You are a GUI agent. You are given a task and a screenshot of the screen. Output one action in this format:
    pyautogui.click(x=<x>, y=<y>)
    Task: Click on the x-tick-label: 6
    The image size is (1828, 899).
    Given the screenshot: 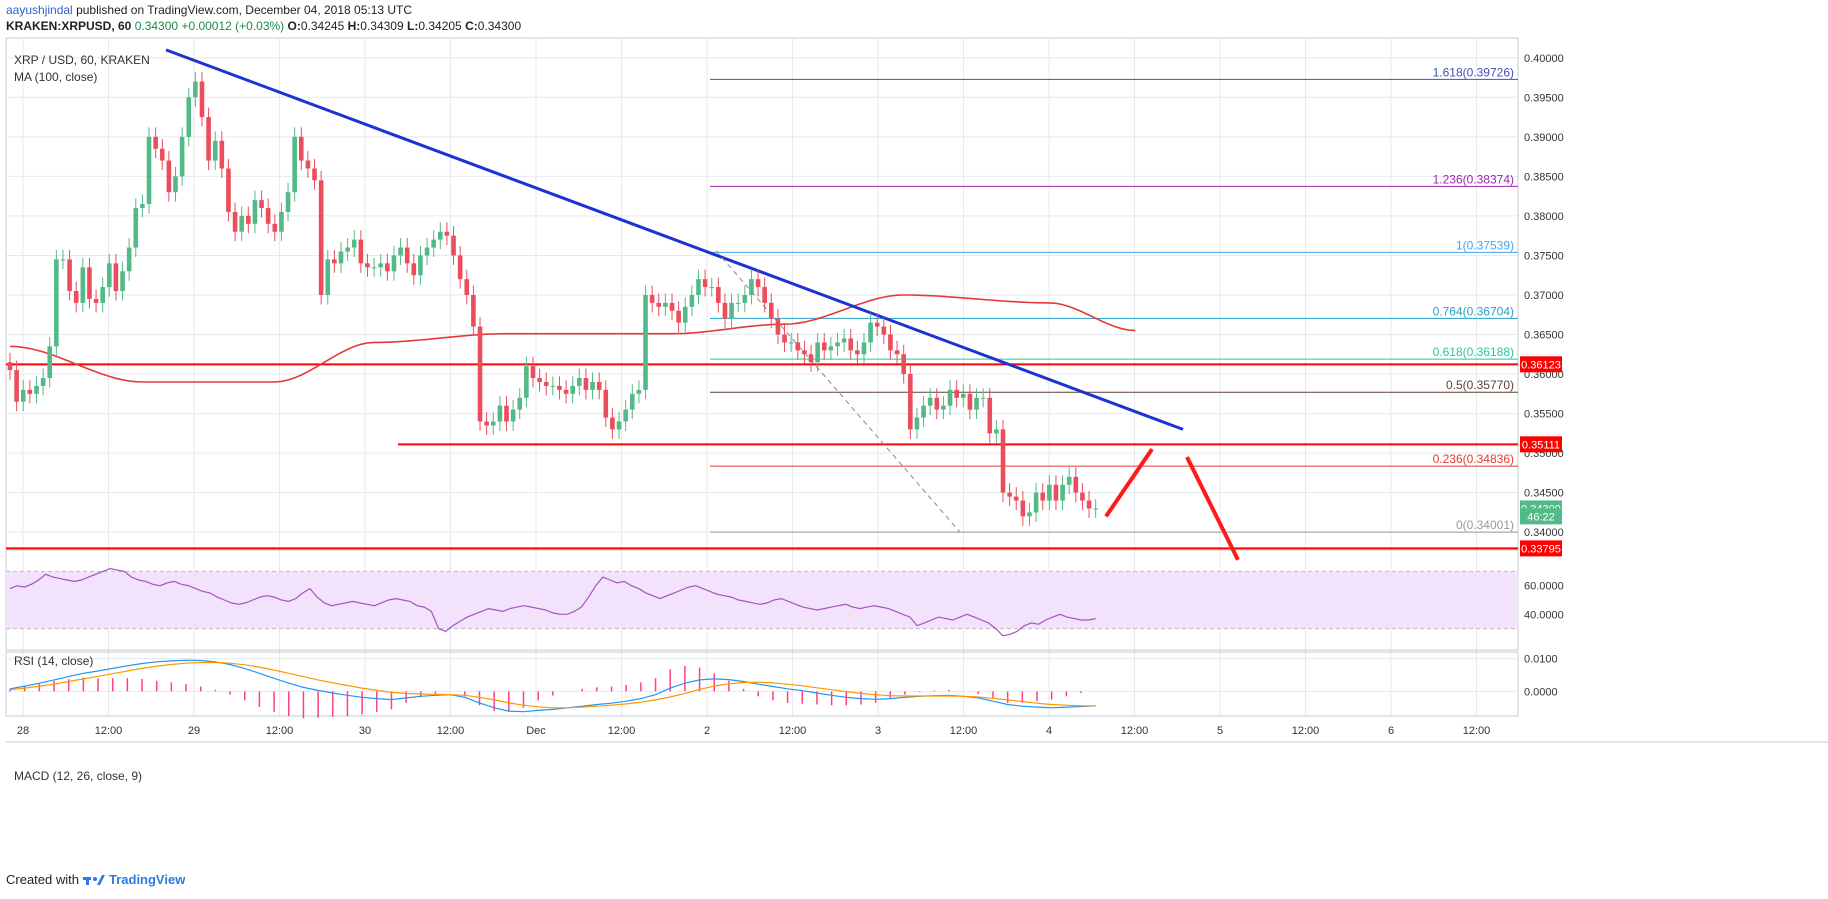 What is the action you would take?
    pyautogui.click(x=1391, y=731)
    